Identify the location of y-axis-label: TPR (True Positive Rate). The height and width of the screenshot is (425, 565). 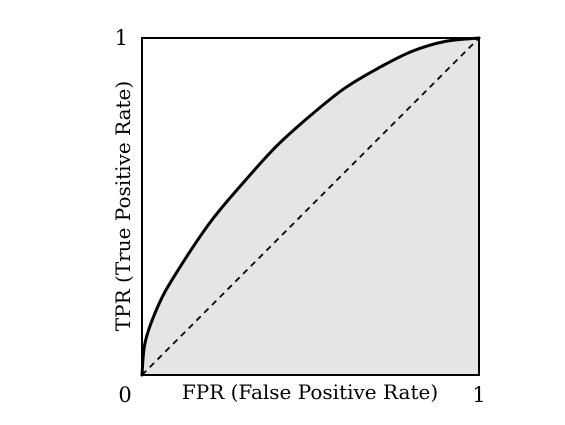
(123, 206).